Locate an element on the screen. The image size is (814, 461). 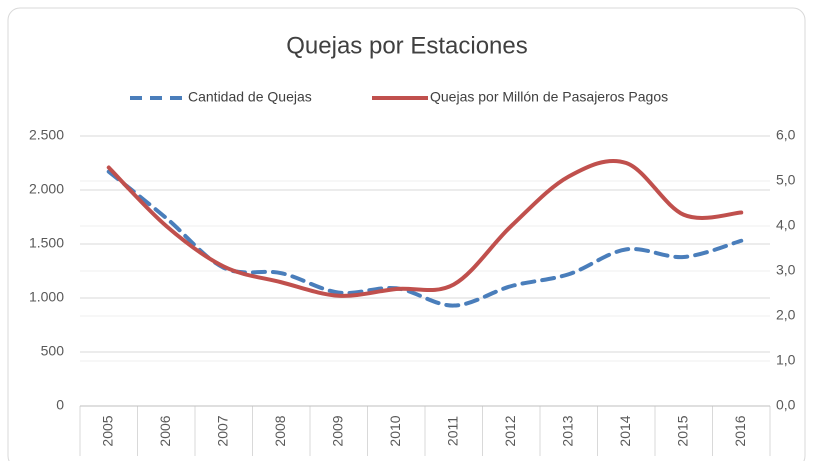
y-tick-label: 2.000 is located at coordinates (46, 189).